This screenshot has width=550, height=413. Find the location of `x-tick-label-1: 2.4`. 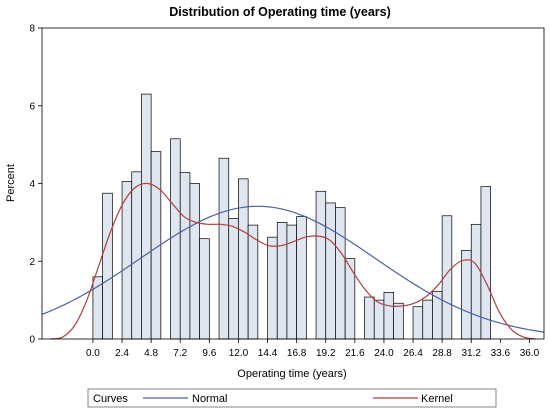

x-tick-label-1: 2.4 is located at coordinates (122, 353).